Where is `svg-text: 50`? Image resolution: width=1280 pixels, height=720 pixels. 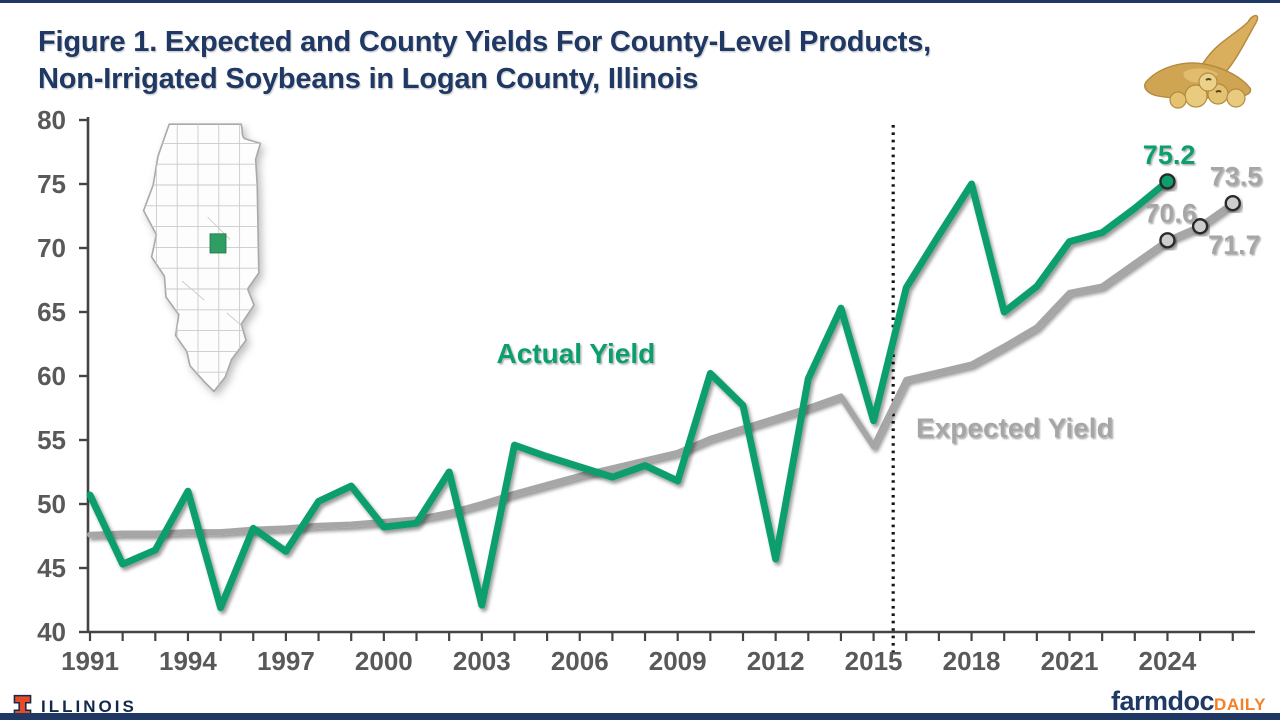
svg-text: 50 is located at coordinates (51, 504).